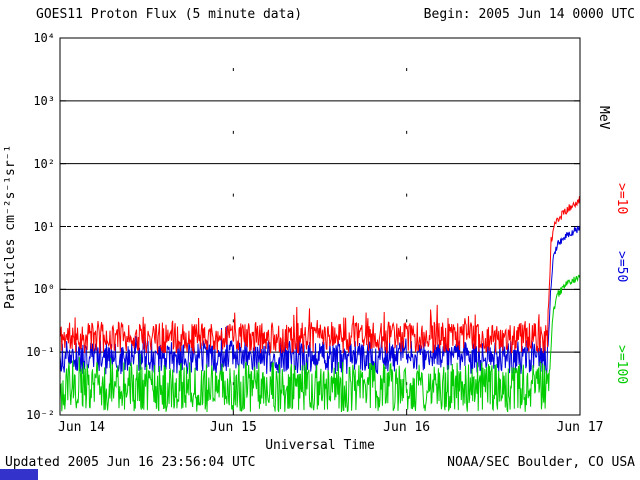 The height and width of the screenshot is (480, 640). What do you see at coordinates (233, 427) in the screenshot?
I see `x-tick-label: Jun 15` at bounding box center [233, 427].